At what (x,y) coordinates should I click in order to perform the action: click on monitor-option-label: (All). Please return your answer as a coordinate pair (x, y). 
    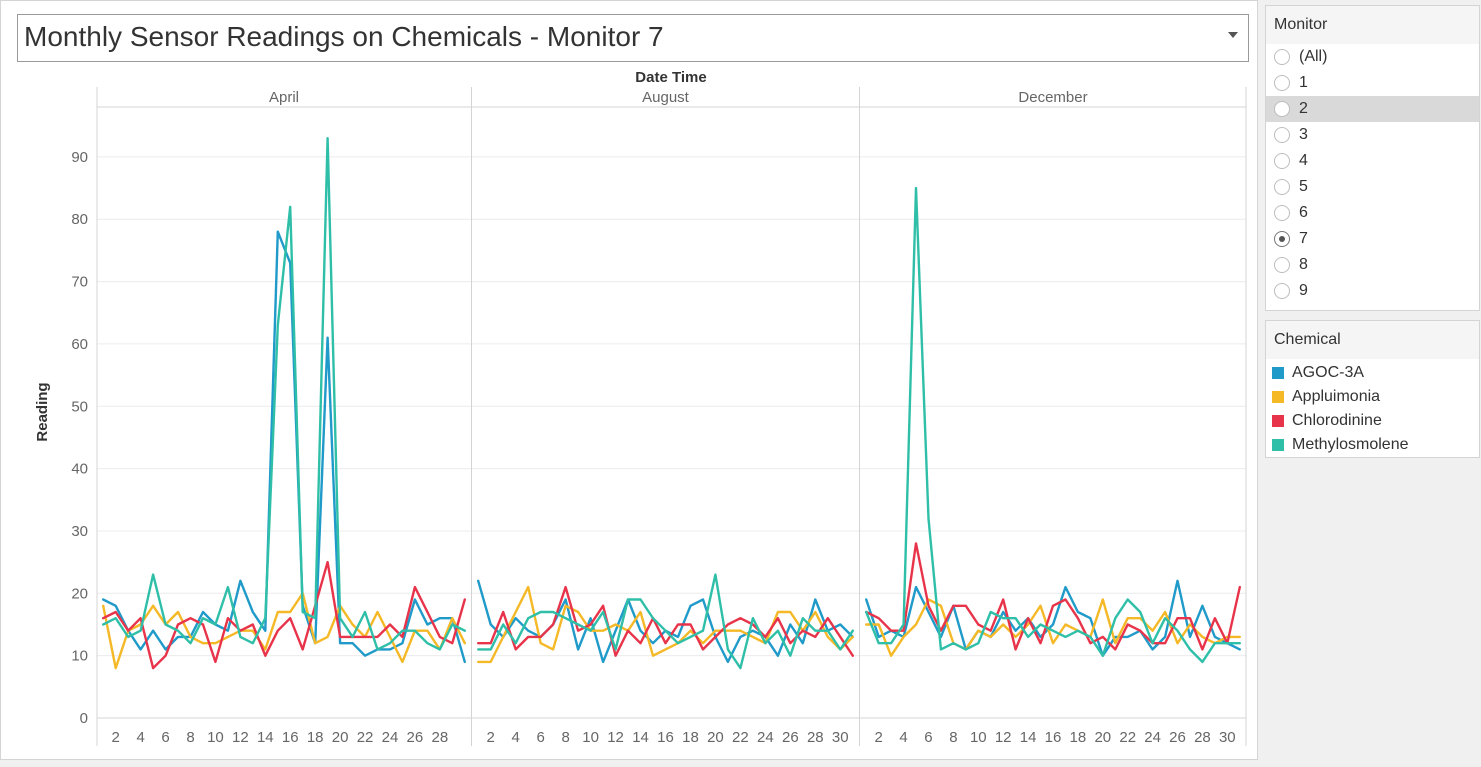
    Looking at the image, I should click on (1313, 56).